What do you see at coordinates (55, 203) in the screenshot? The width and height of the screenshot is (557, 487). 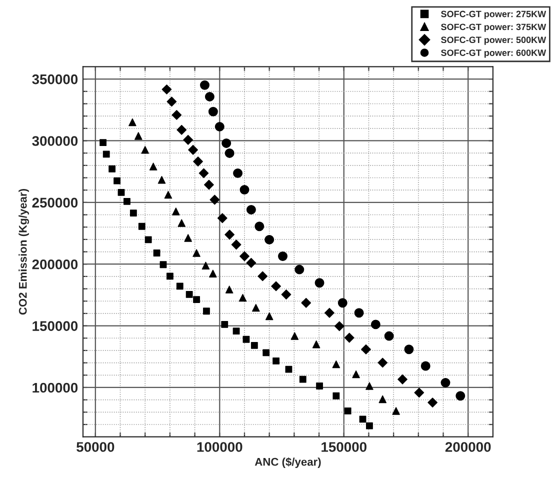 I see `y-tick-label: 250000` at bounding box center [55, 203].